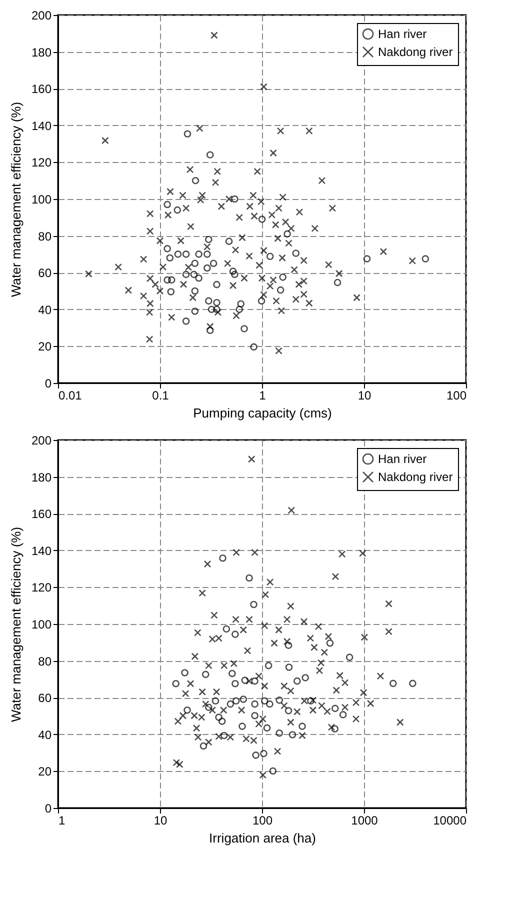 Image resolution: width=506 pixels, height=922 pixels. What do you see at coordinates (262, 838) in the screenshot?
I see `x-axis-title: Irrigation area (ha)` at bounding box center [262, 838].